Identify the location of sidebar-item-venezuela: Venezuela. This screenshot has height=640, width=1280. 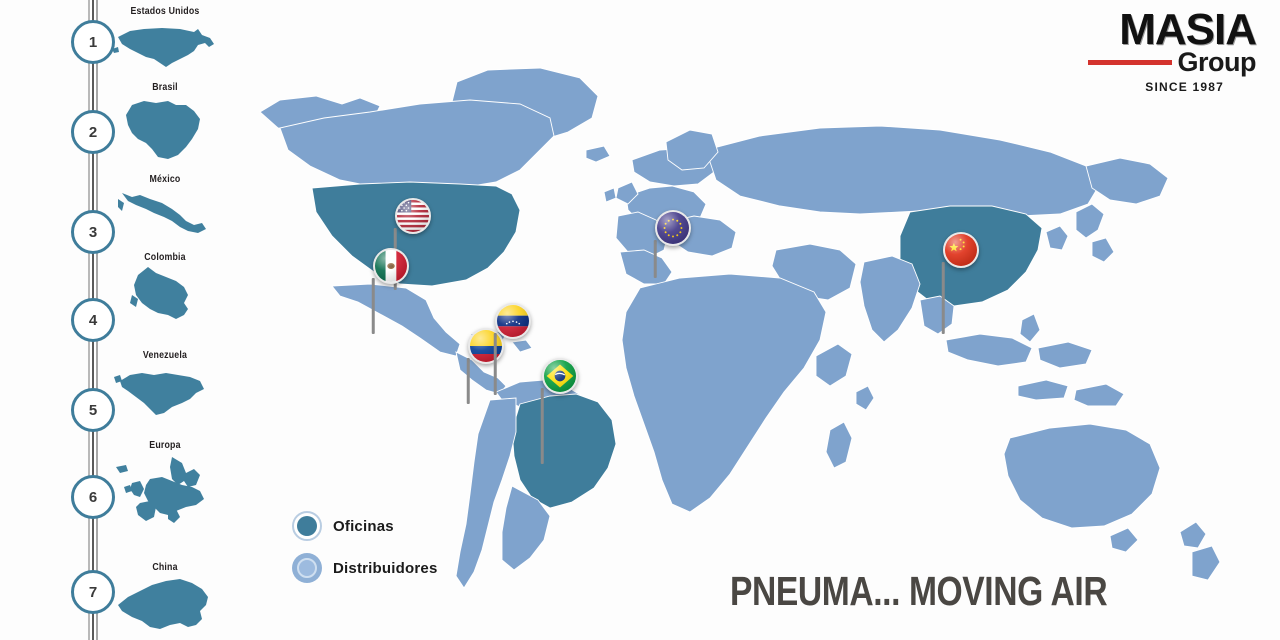
(165, 385).